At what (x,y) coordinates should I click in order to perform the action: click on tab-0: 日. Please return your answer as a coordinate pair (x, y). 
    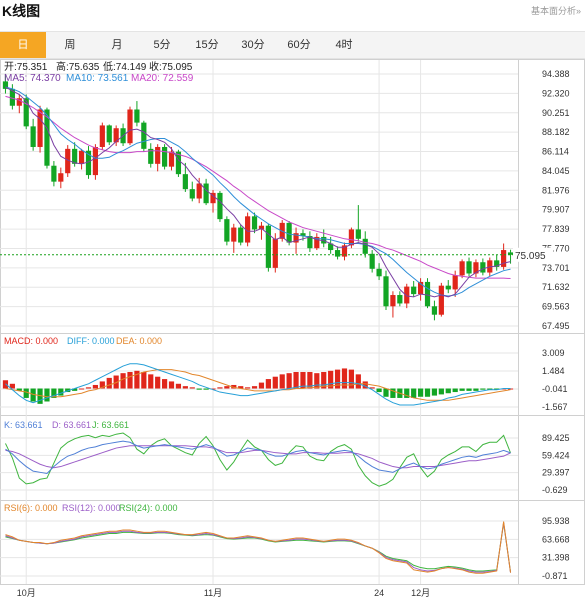
    Looking at the image, I should click on (23, 45).